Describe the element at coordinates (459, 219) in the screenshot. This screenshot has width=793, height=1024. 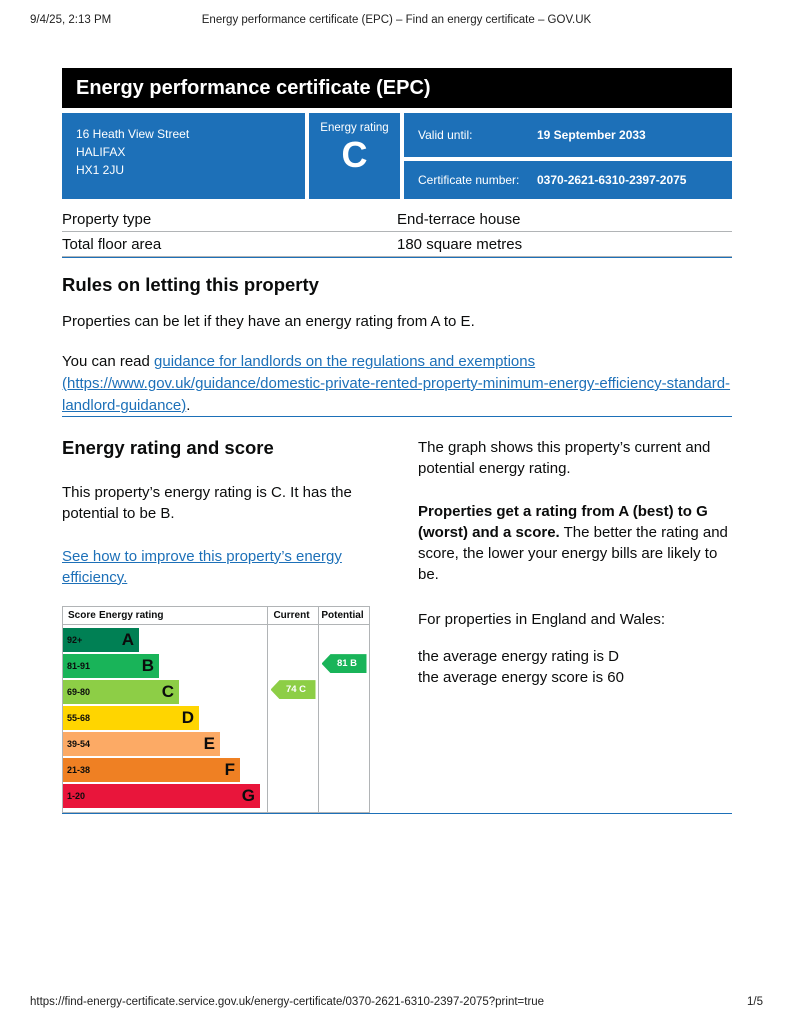
I see `property-type-value: End-terrace house` at that location.